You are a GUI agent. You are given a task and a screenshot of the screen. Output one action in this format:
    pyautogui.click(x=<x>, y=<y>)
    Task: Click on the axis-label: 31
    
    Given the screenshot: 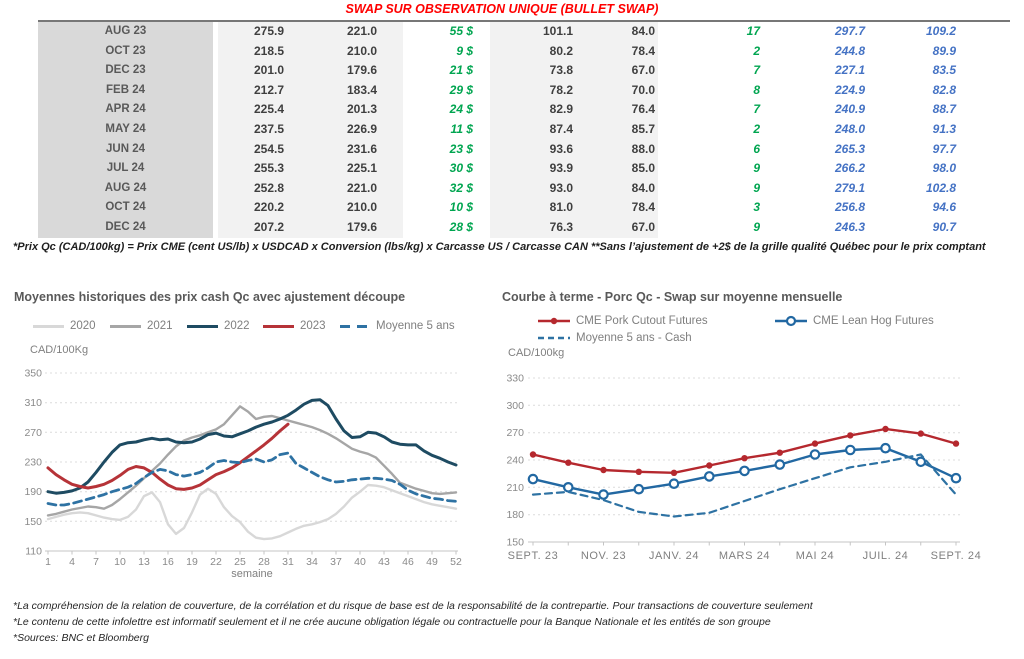 What is the action you would take?
    pyautogui.click(x=288, y=562)
    